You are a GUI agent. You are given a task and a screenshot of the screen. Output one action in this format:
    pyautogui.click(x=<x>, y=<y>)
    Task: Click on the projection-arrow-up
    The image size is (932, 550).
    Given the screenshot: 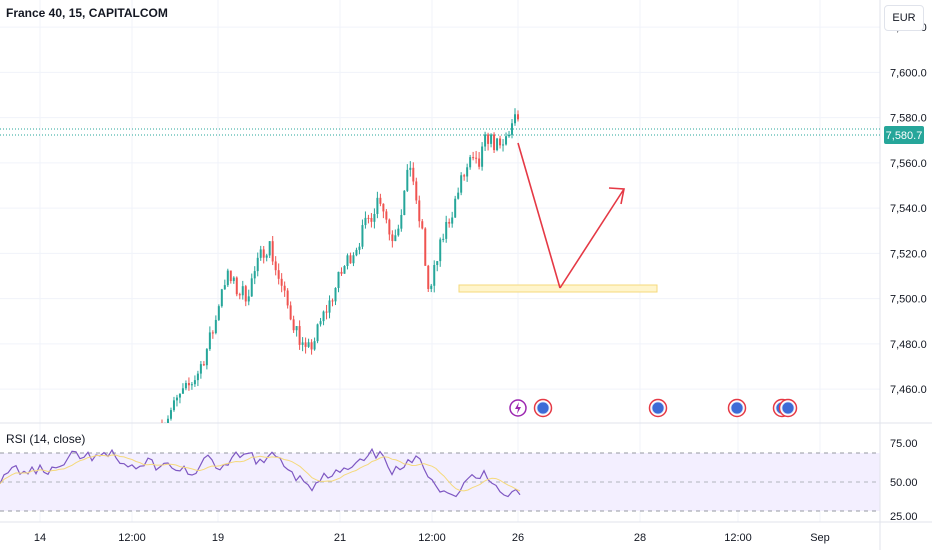 What is the action you would take?
    pyautogui.click(x=592, y=238)
    